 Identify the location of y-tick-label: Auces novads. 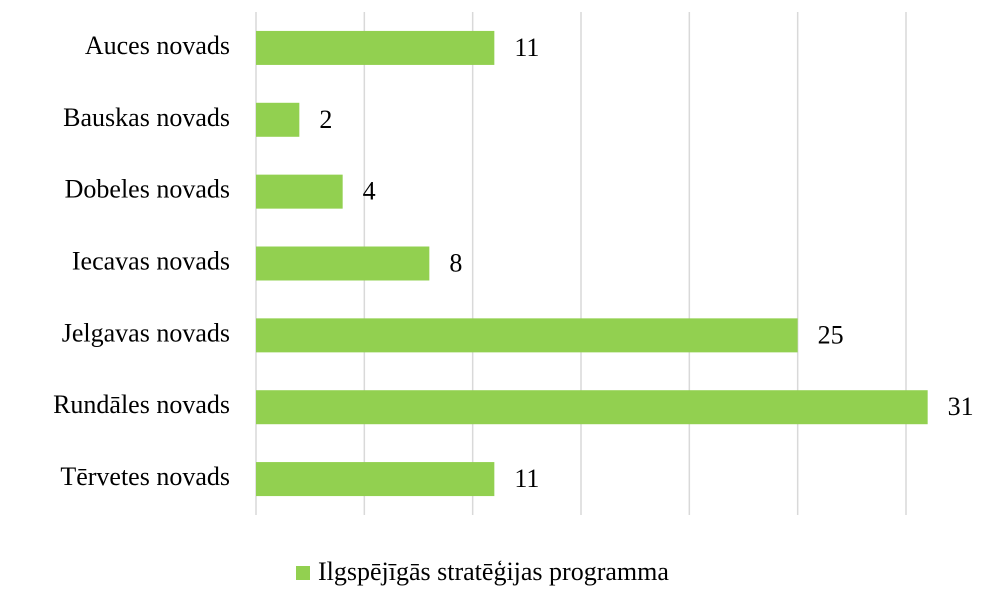
(157, 45).